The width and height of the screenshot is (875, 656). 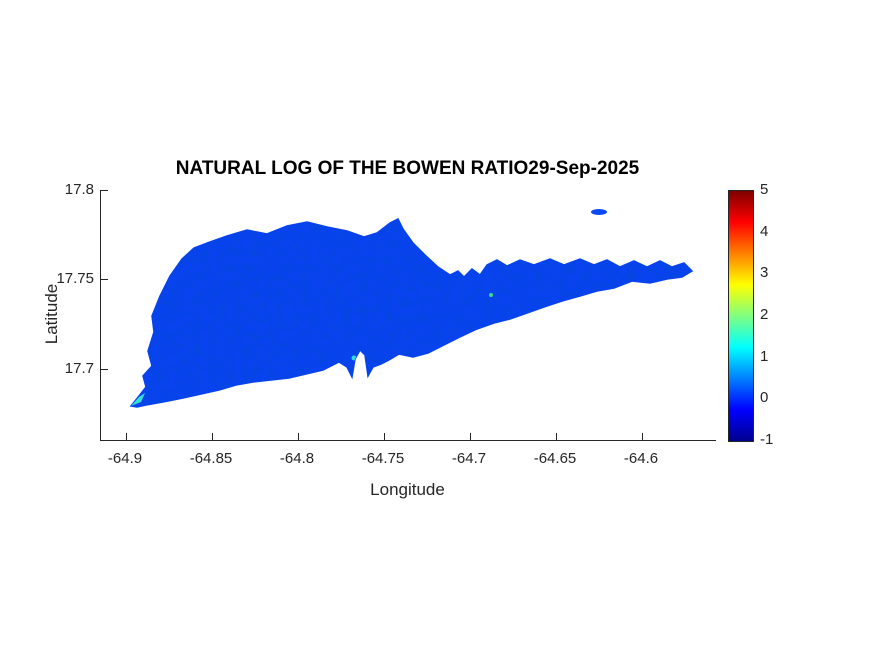 What do you see at coordinates (764, 314) in the screenshot?
I see `colorbar-tick-label: 2` at bounding box center [764, 314].